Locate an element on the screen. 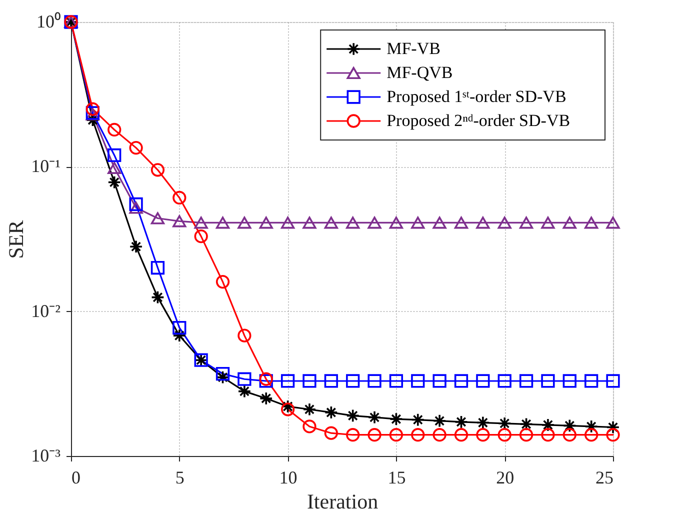 This screenshot has height=522, width=683. legend-label: Proposed 1ˢᵗ-order SD-VB is located at coordinates (476, 96).